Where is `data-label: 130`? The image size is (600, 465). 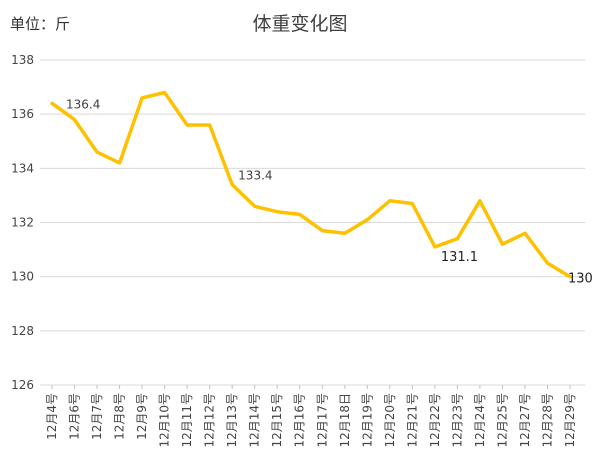 data-label: 130 is located at coordinates (580, 279).